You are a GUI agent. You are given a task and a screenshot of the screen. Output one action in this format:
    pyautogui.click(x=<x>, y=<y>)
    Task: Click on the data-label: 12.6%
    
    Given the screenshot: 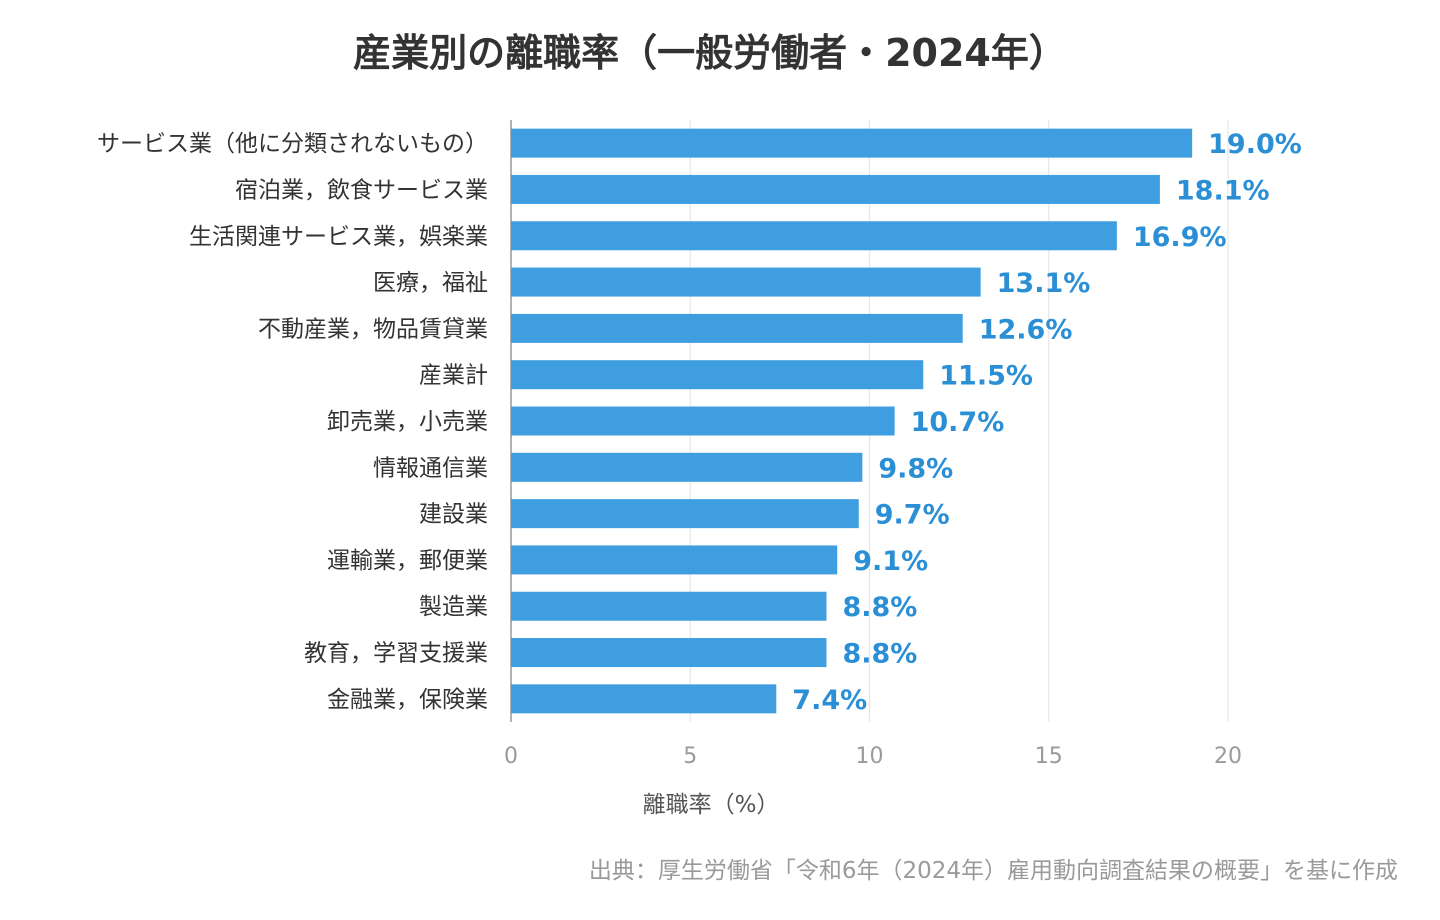 What is the action you would take?
    pyautogui.click(x=1026, y=329)
    